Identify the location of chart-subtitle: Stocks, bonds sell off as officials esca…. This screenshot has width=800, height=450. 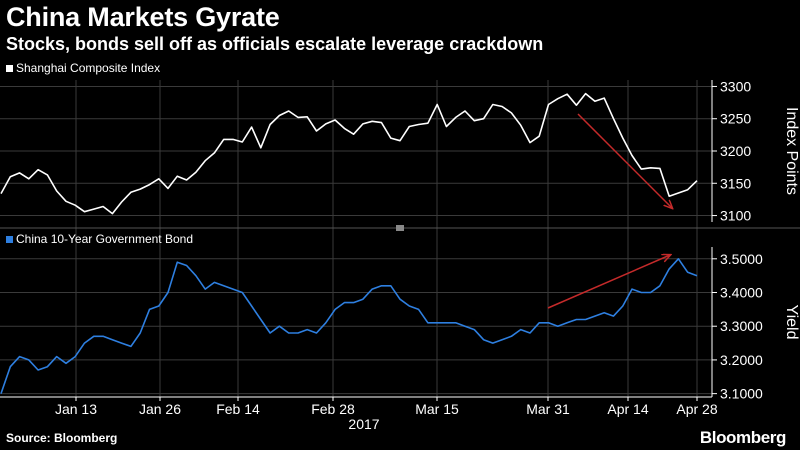
(275, 44).